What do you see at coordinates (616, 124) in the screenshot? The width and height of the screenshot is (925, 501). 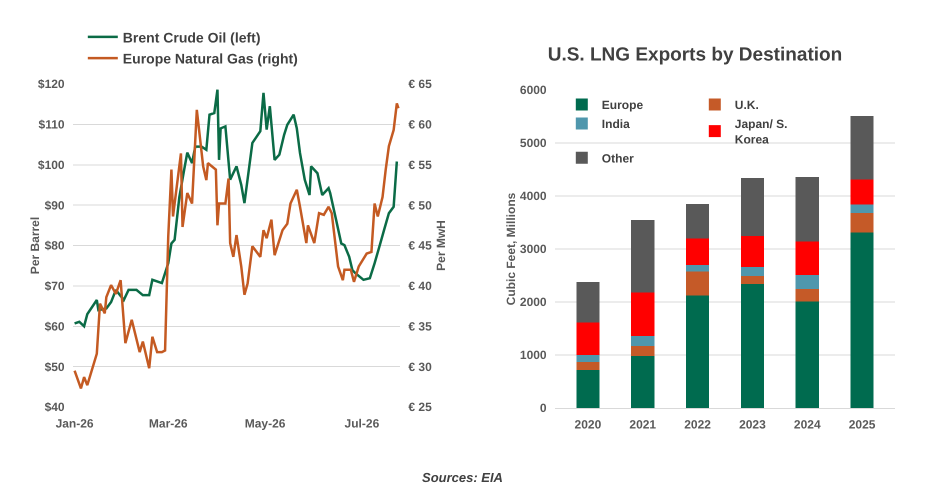 I see `legend-label: India` at bounding box center [616, 124].